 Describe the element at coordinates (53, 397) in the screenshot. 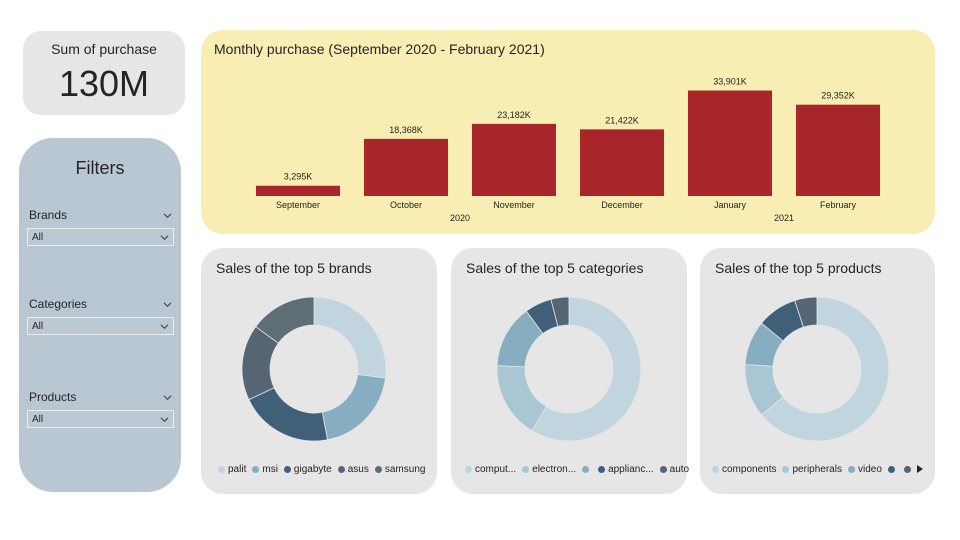

I see `filter-products-label: Products` at that location.